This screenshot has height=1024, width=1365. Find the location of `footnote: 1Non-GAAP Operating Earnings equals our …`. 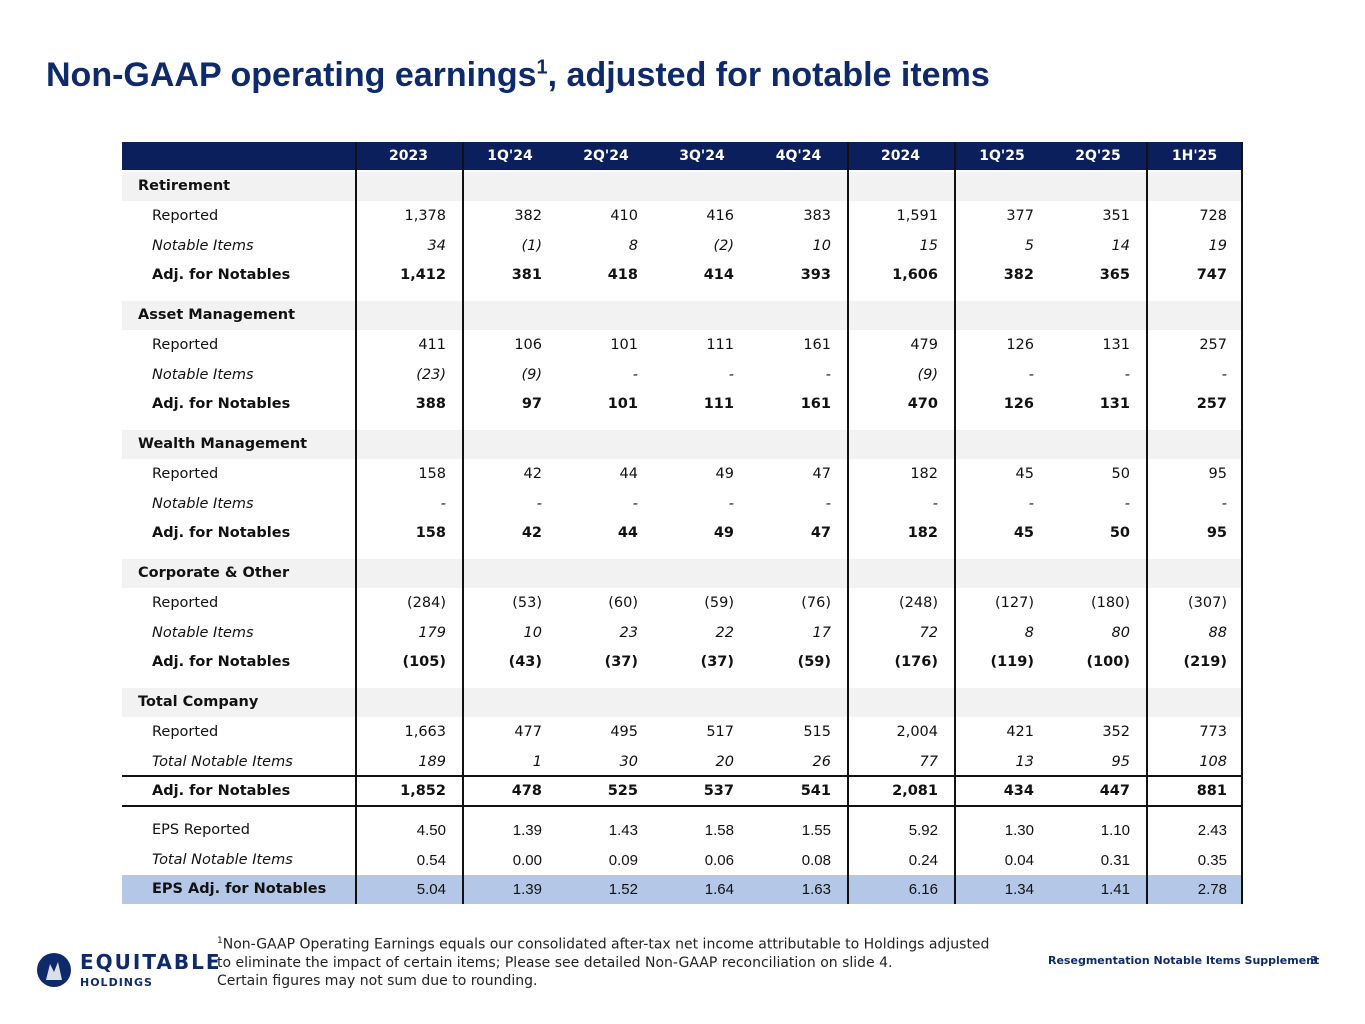

footnote: 1Non-GAAP Operating Earnings equals our … is located at coordinates (607, 961).